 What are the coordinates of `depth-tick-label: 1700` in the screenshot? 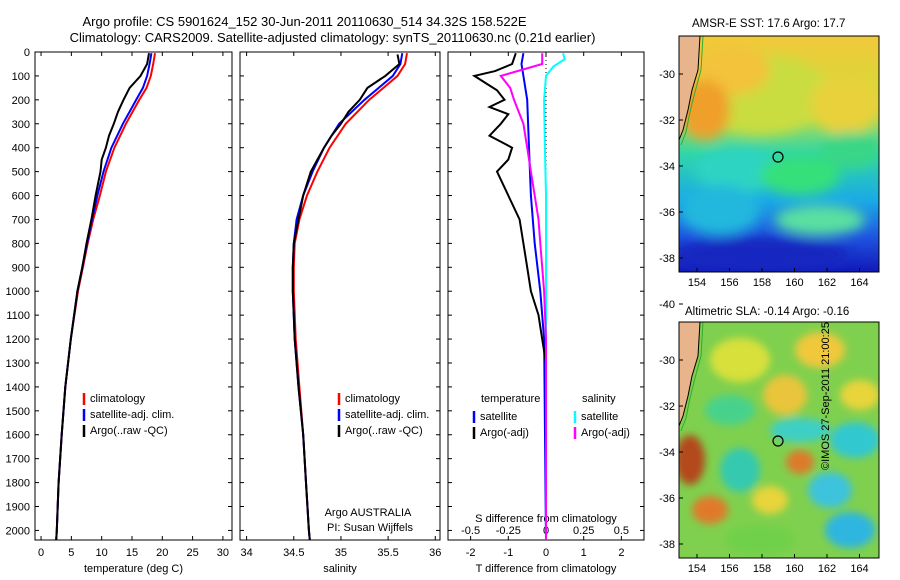 It's located at (18, 460).